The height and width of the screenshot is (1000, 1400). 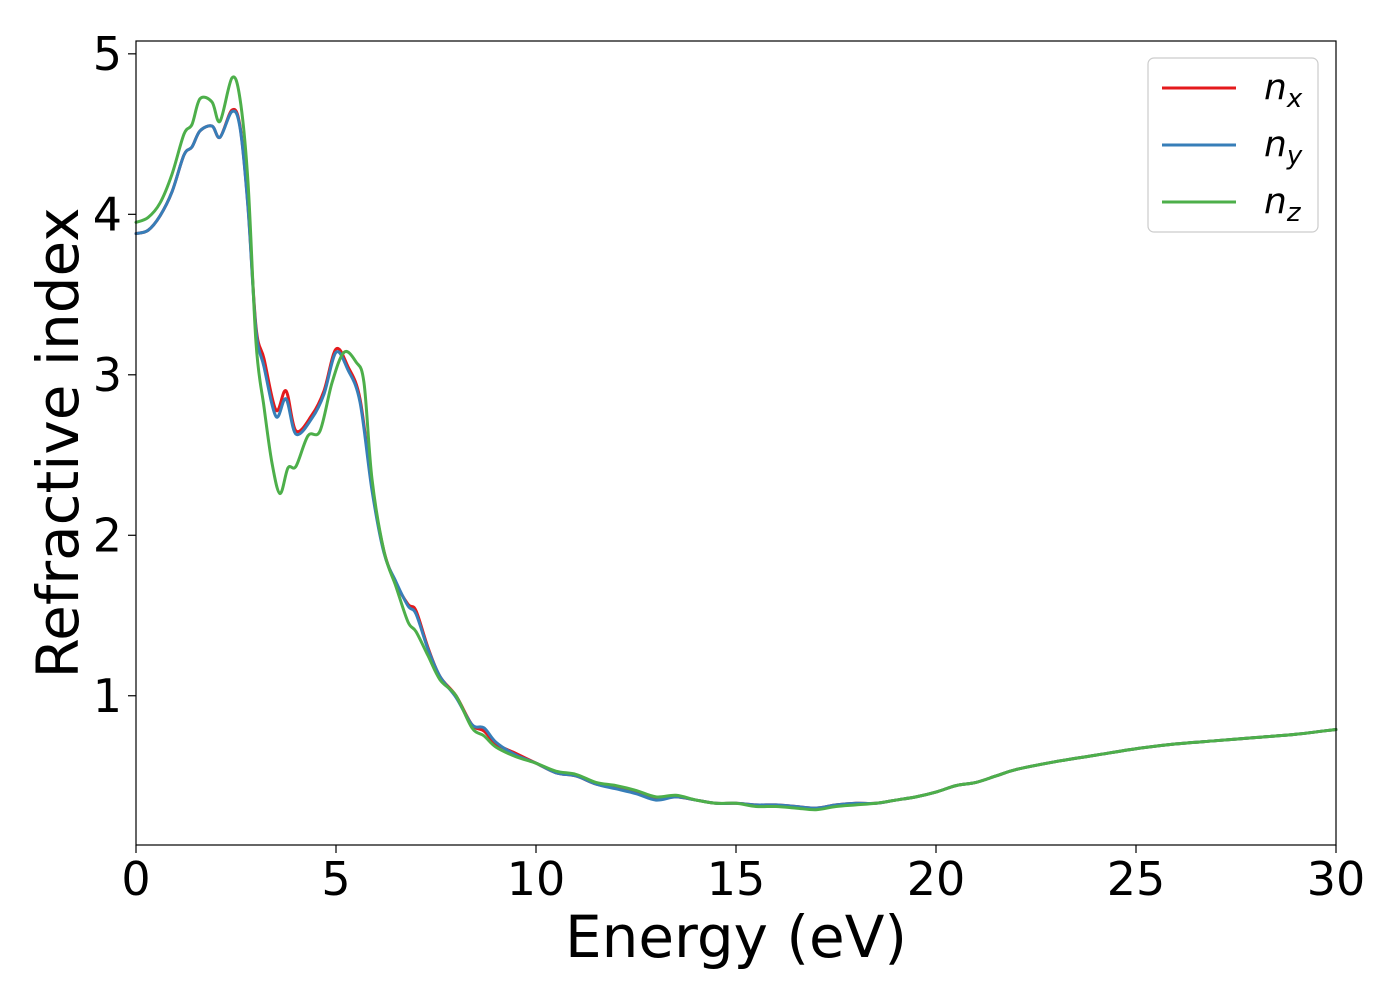 What do you see at coordinates (1283, 204) in the screenshot?
I see `legend-label-nz: nz` at bounding box center [1283, 204].